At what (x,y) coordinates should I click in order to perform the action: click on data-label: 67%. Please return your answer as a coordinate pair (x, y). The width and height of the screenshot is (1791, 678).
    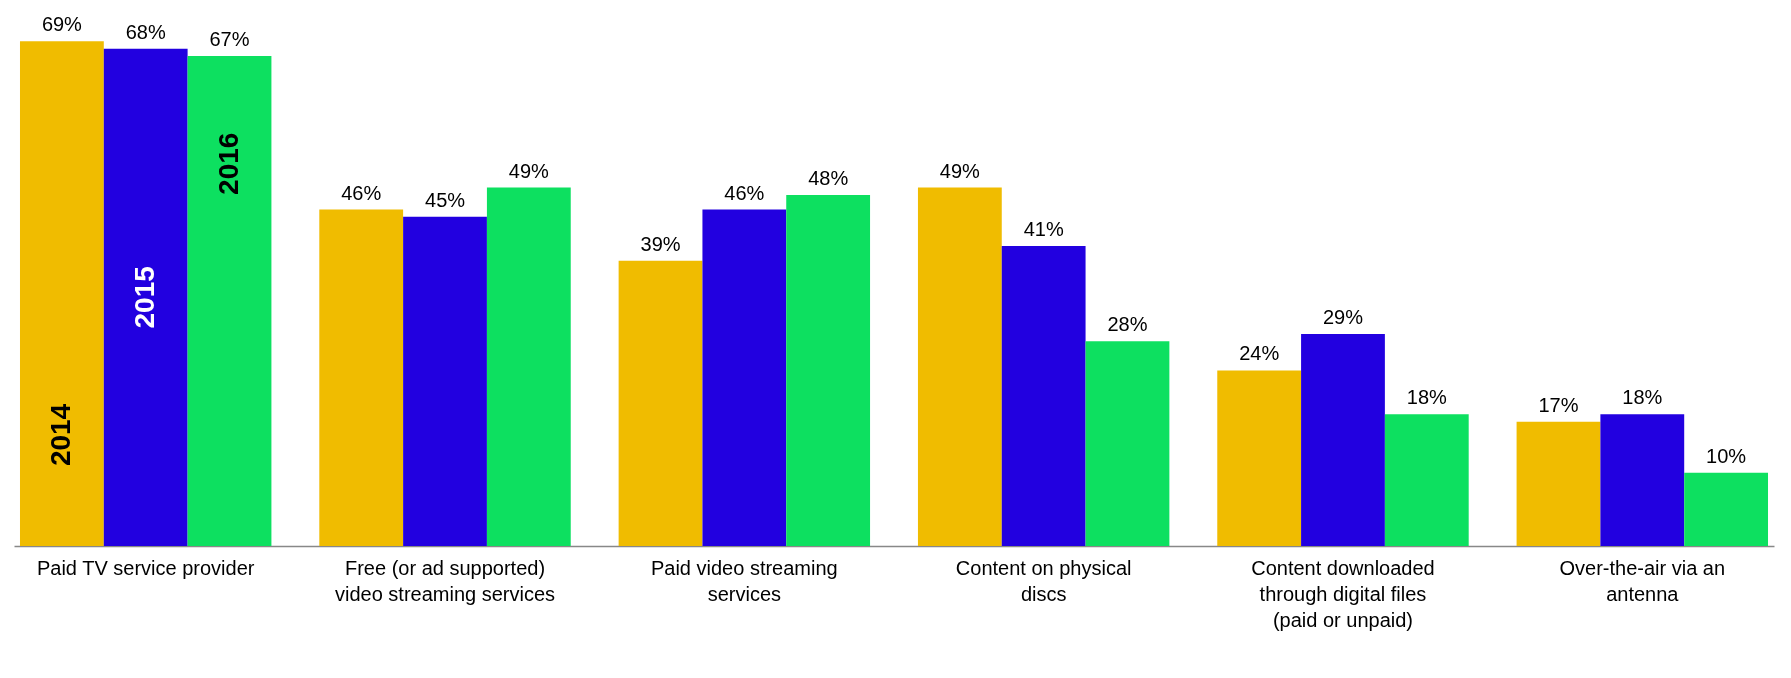
    Looking at the image, I should click on (229, 38).